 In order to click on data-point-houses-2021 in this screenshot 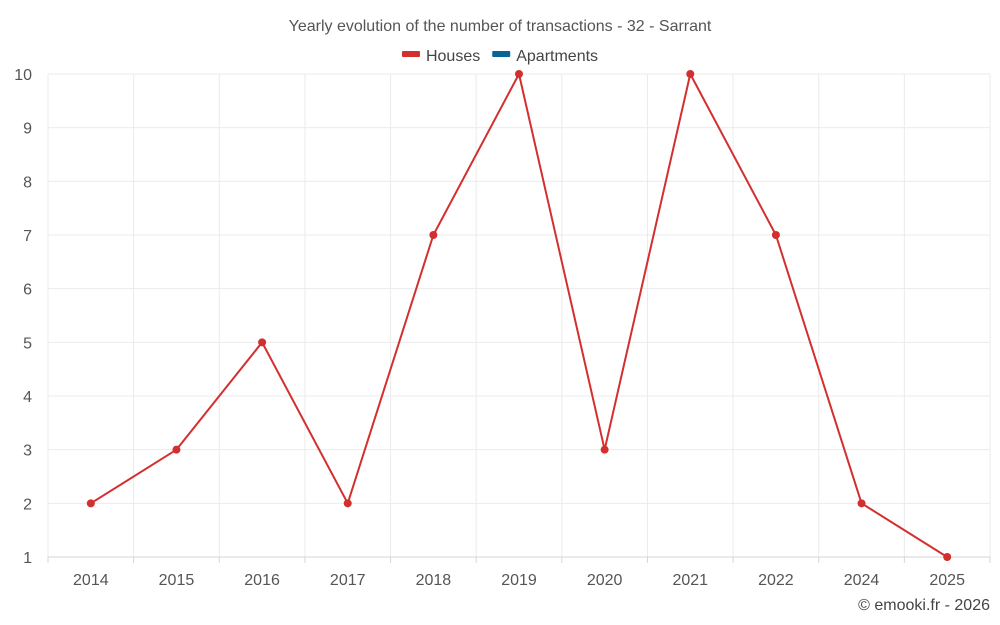, I will do `click(690, 74)`.